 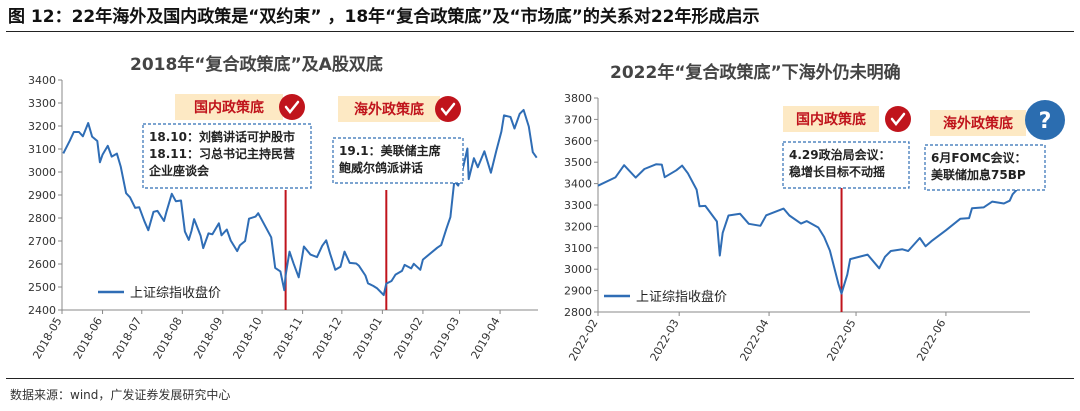 I want to click on policy-tag-label: 海外政策底, so click(x=389, y=109).